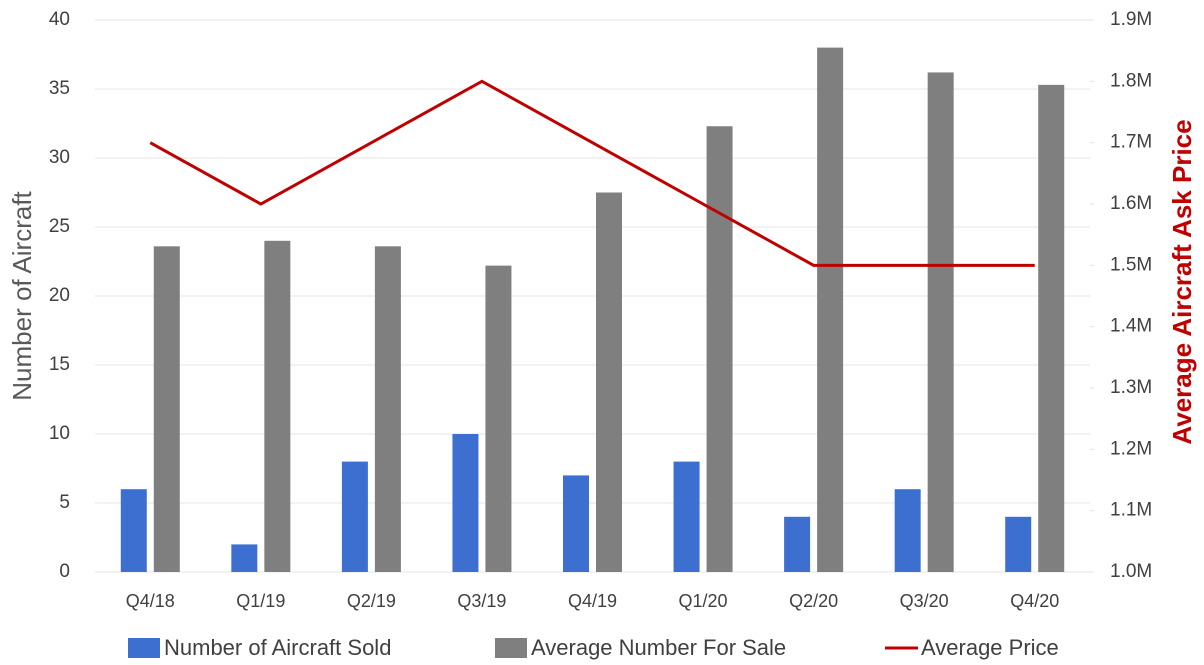 The image size is (1204, 665). What do you see at coordinates (592, 601) in the screenshot?
I see `x-tick-label: Q4/19` at bounding box center [592, 601].